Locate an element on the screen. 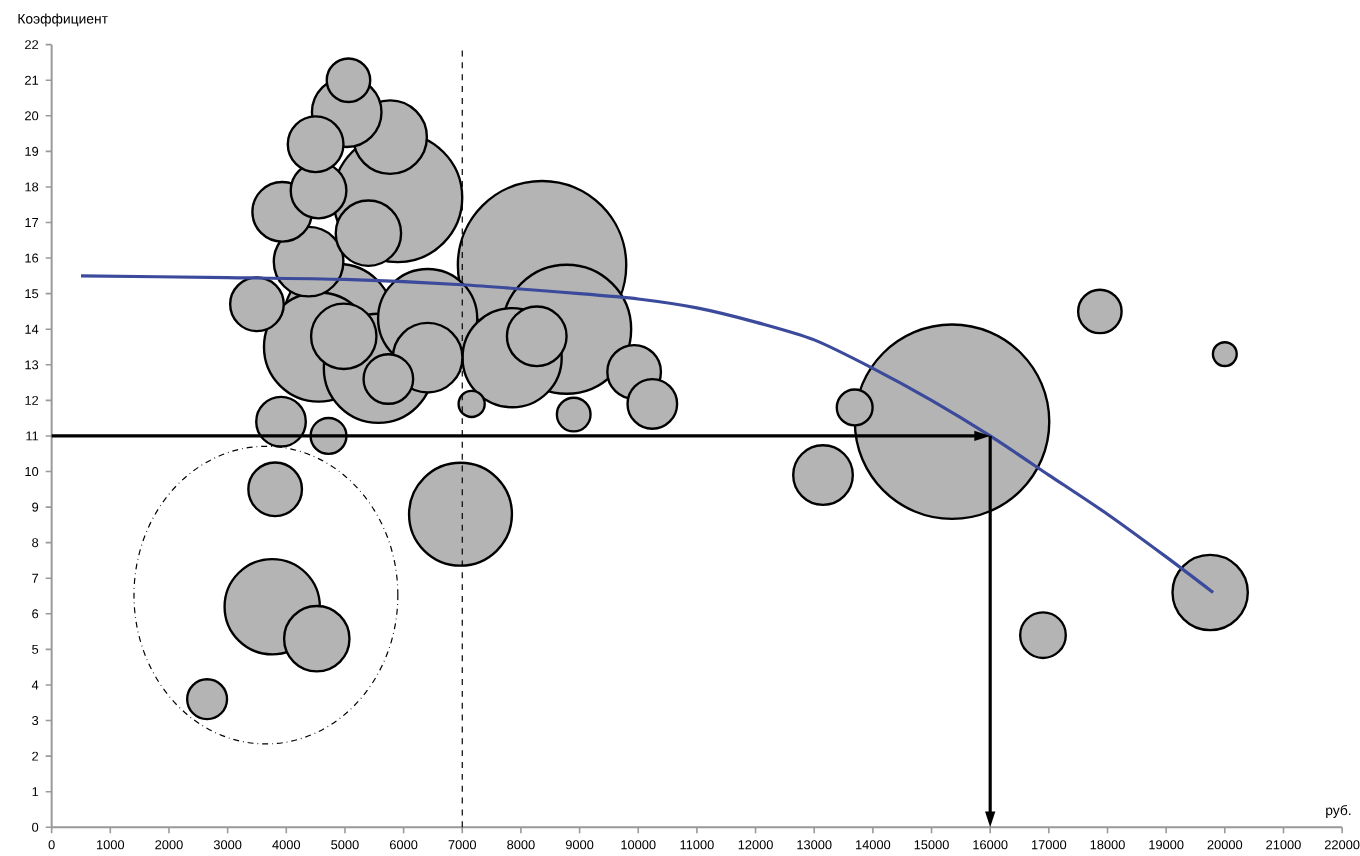 This screenshot has width=1360, height=856. x-tick-label: 18000 is located at coordinates (1107, 845).